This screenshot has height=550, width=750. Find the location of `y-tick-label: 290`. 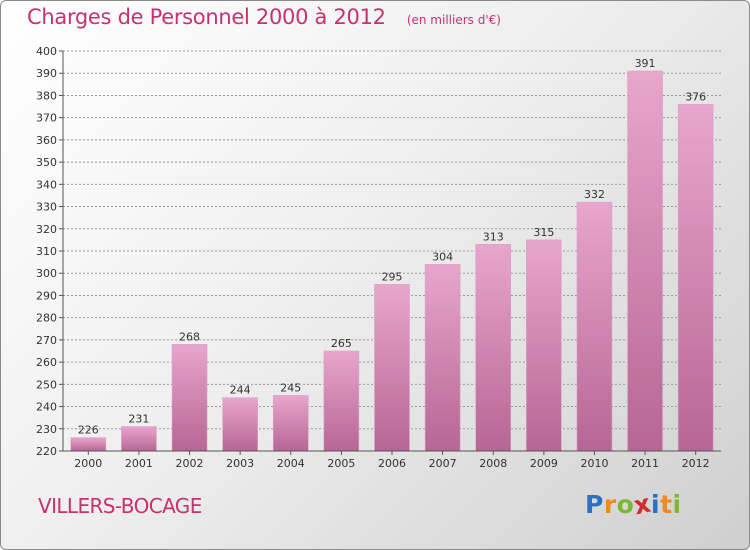

y-tick-label: 290 is located at coordinates (46, 295).